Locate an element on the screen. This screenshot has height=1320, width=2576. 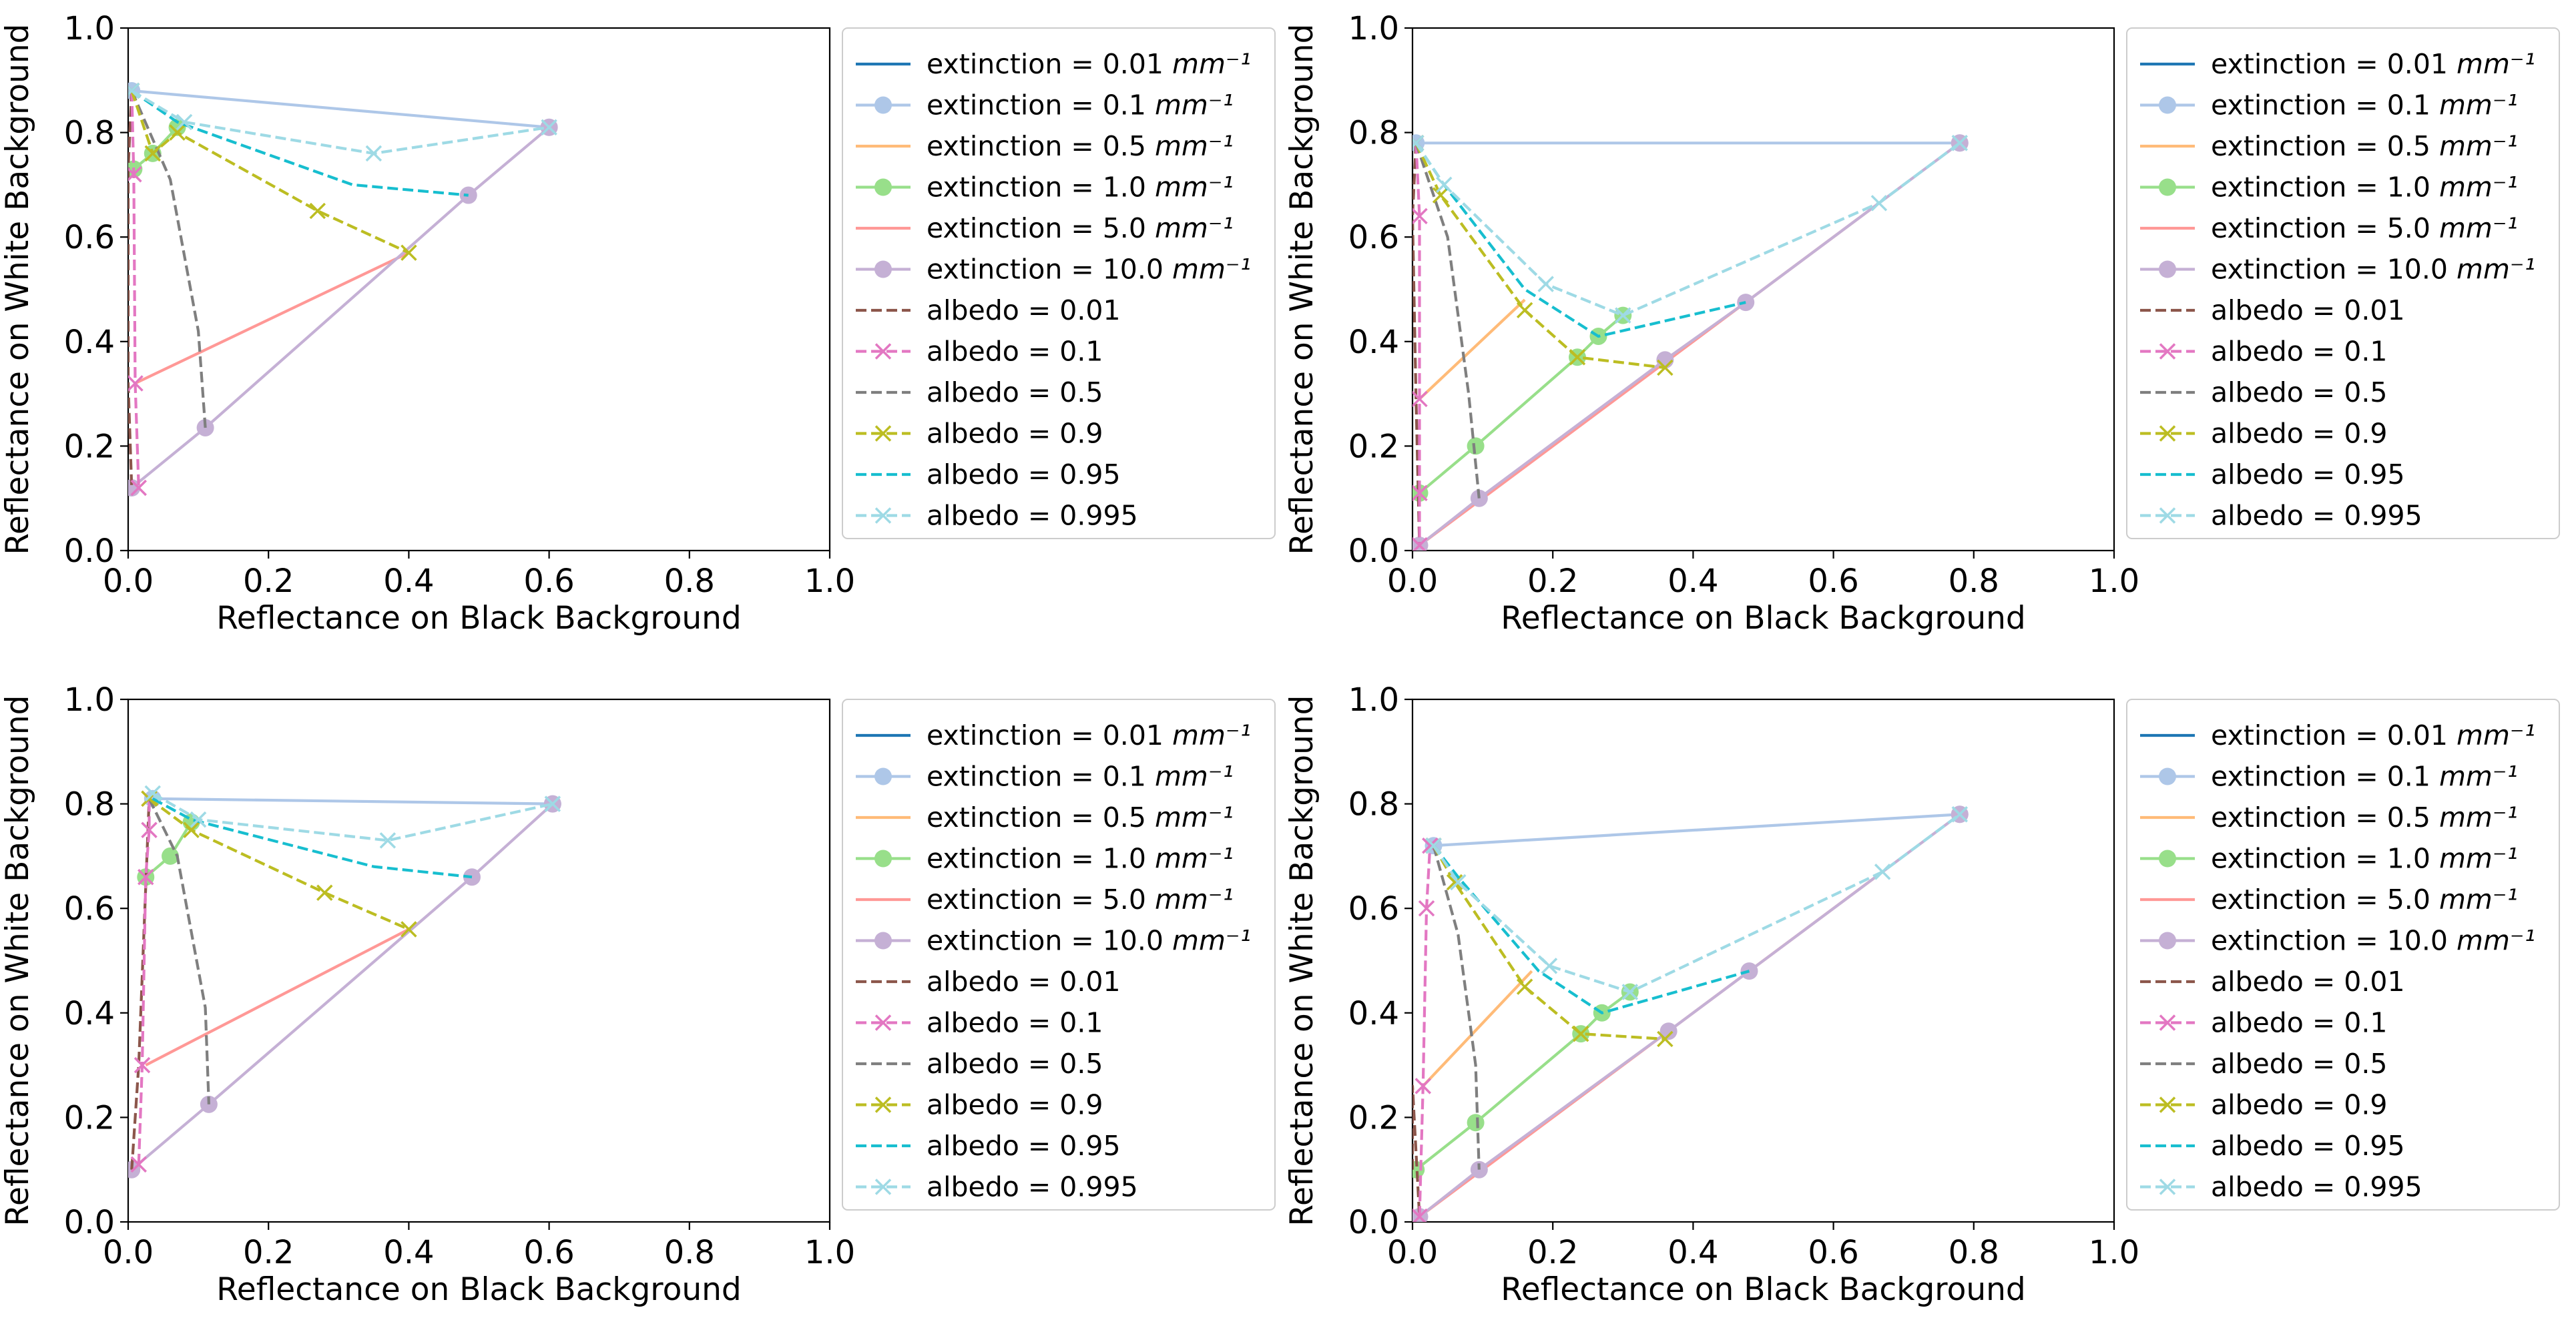
legend-item-extinction-0-5: extinction = 0.5 mm⁻¹ is located at coordinates (1045, 818).